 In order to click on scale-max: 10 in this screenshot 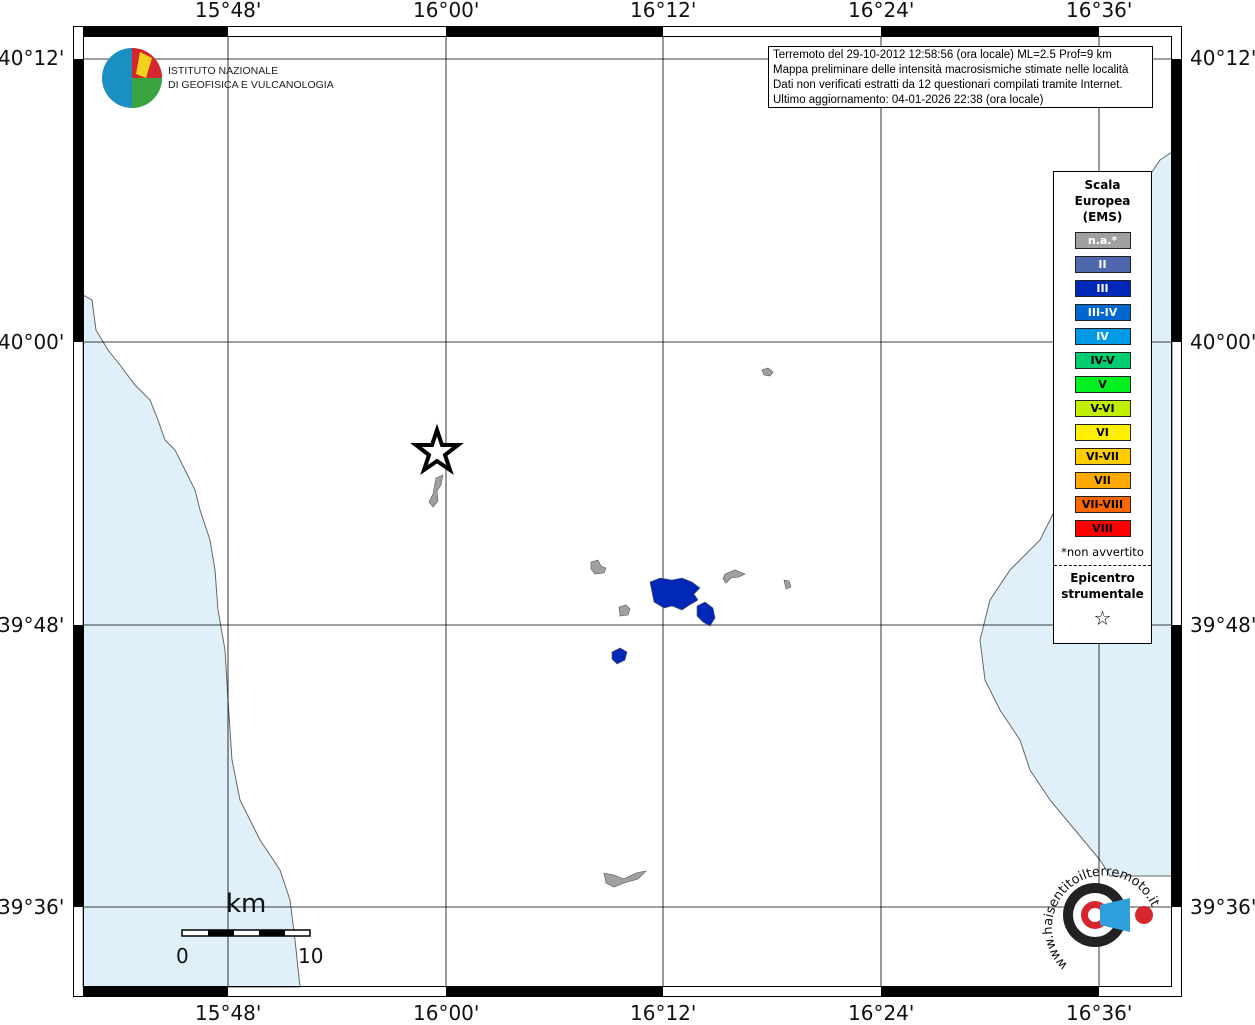, I will do `click(311, 956)`.